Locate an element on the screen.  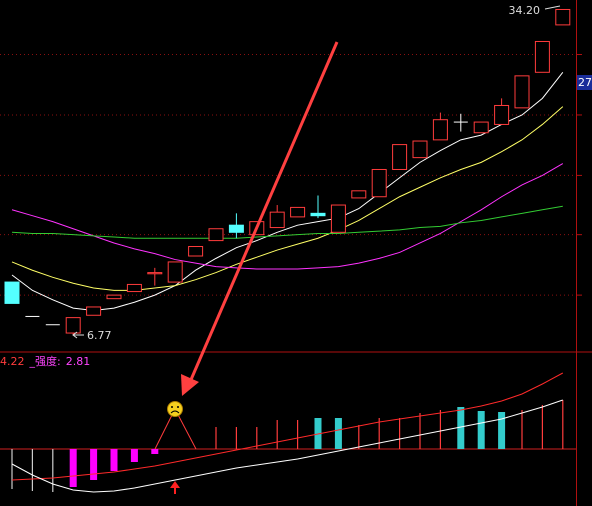
indicator-readout: 4.22 is located at coordinates (12, 361).